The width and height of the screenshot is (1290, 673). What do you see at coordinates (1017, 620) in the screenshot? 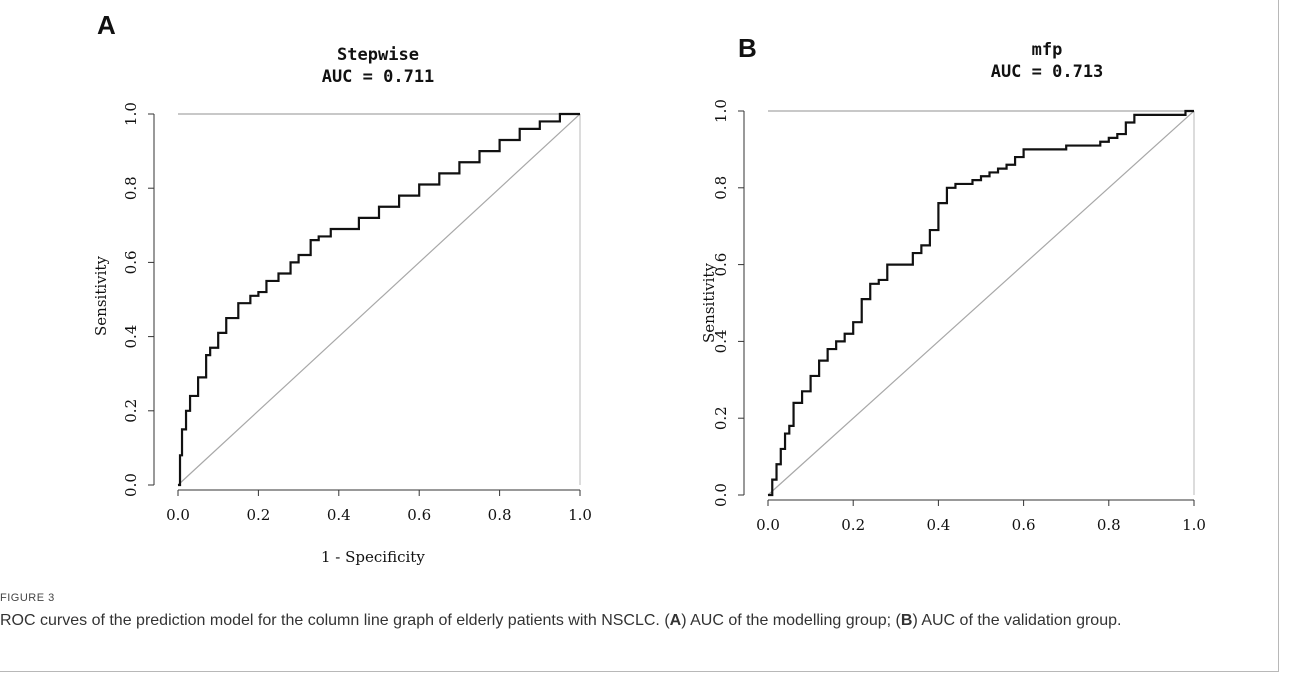
I see `caption-text-b: ) AUC of the validation group.` at bounding box center [1017, 620].